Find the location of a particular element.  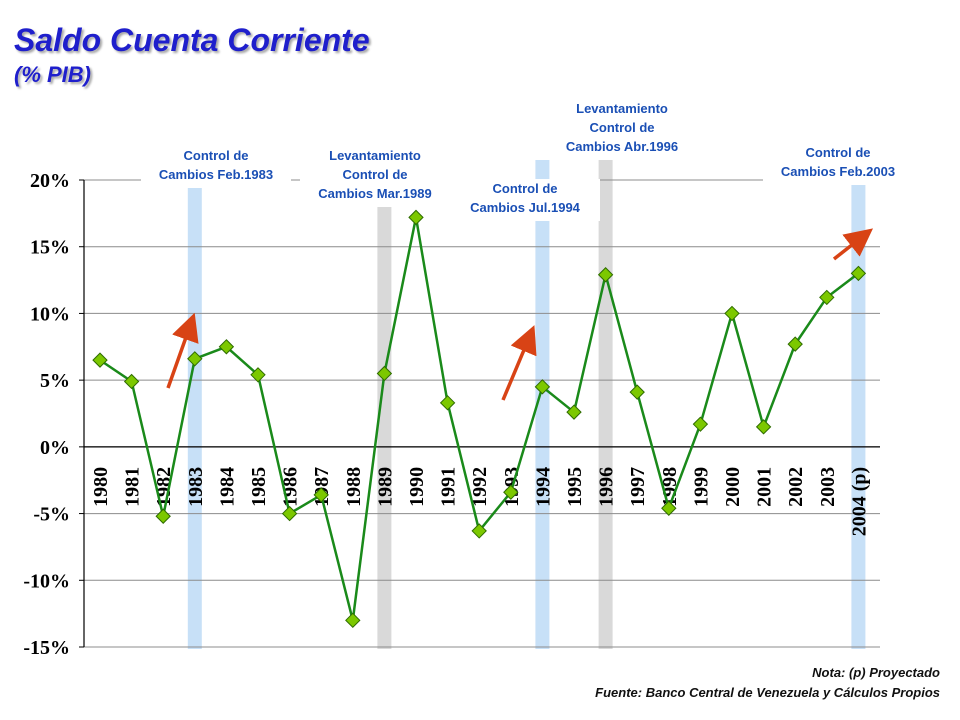

arrow-1994 is located at coordinates (519, 363).